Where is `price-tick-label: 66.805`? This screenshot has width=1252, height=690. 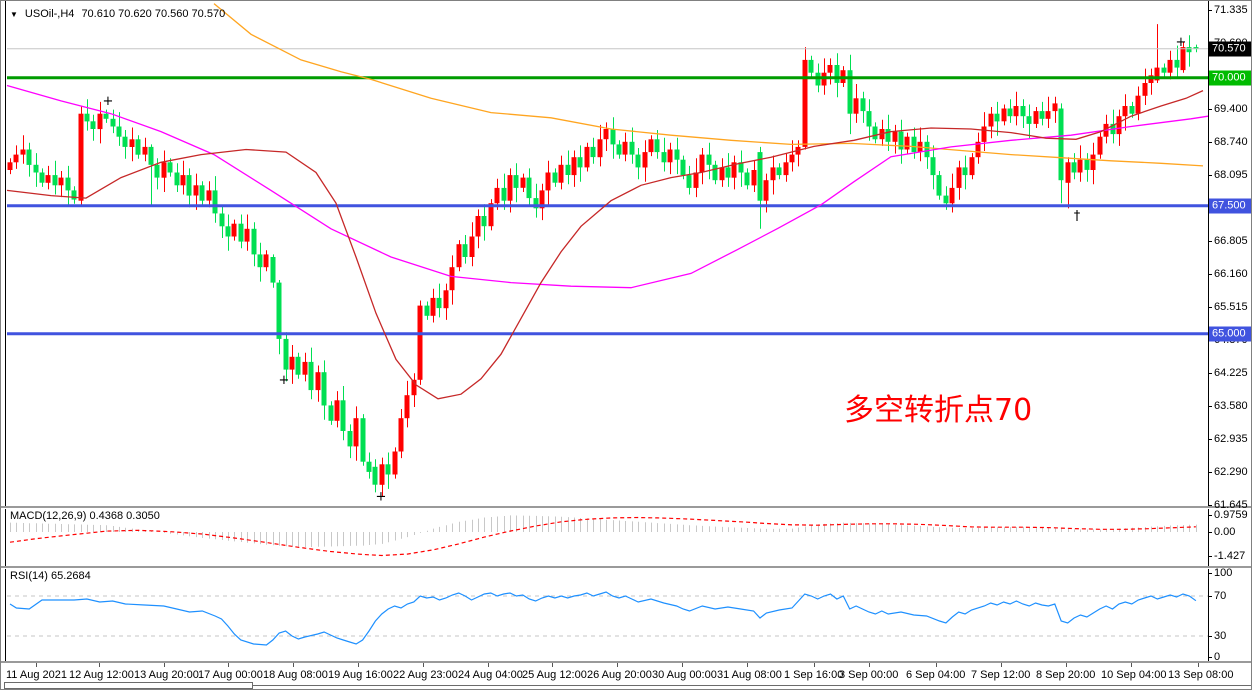
price-tick-label: 66.805 is located at coordinates (1231, 241).